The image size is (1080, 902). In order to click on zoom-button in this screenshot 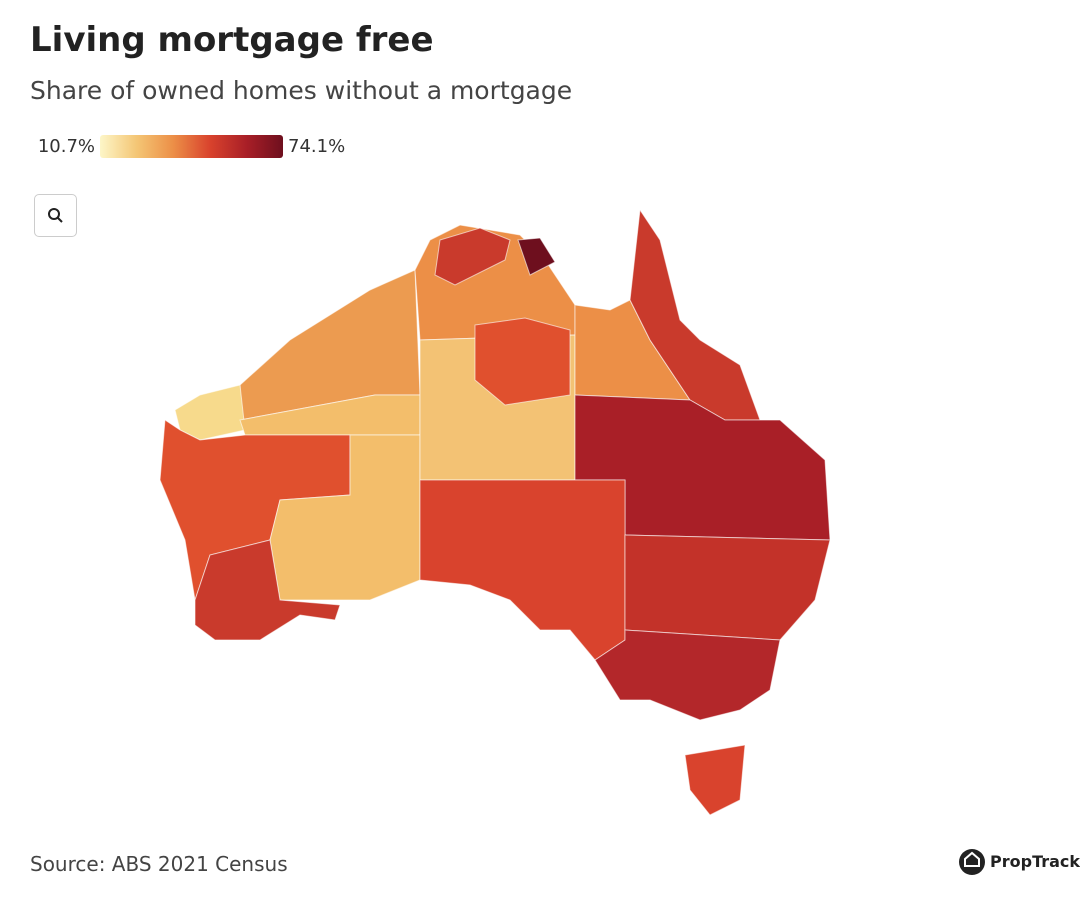, I will do `click(55, 215)`.